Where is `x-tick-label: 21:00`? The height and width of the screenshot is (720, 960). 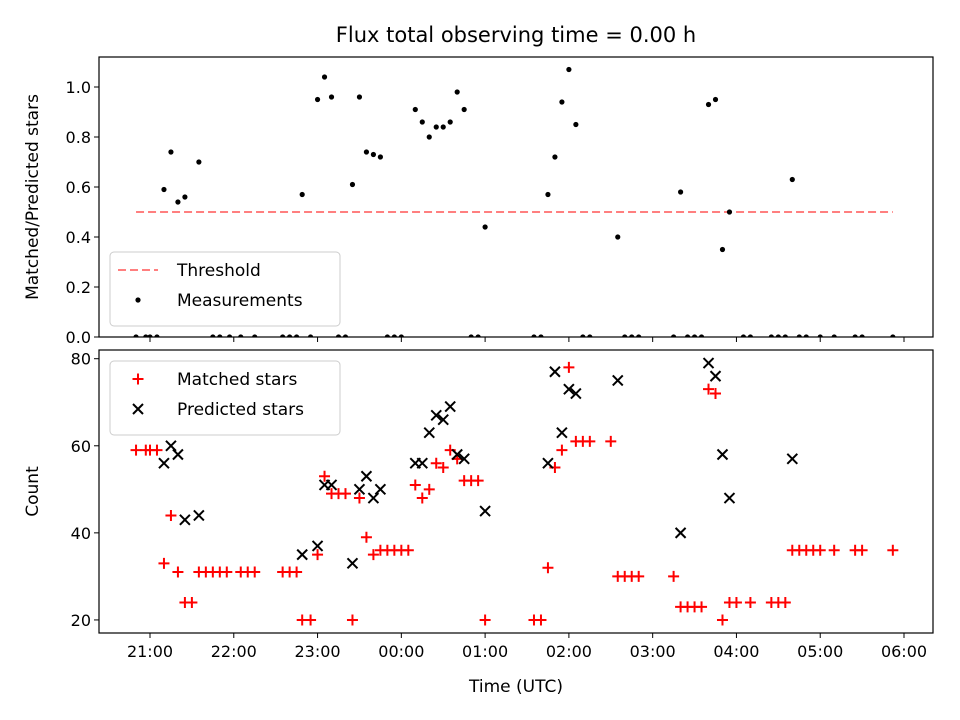 x-tick-label: 21:00 is located at coordinates (150, 651).